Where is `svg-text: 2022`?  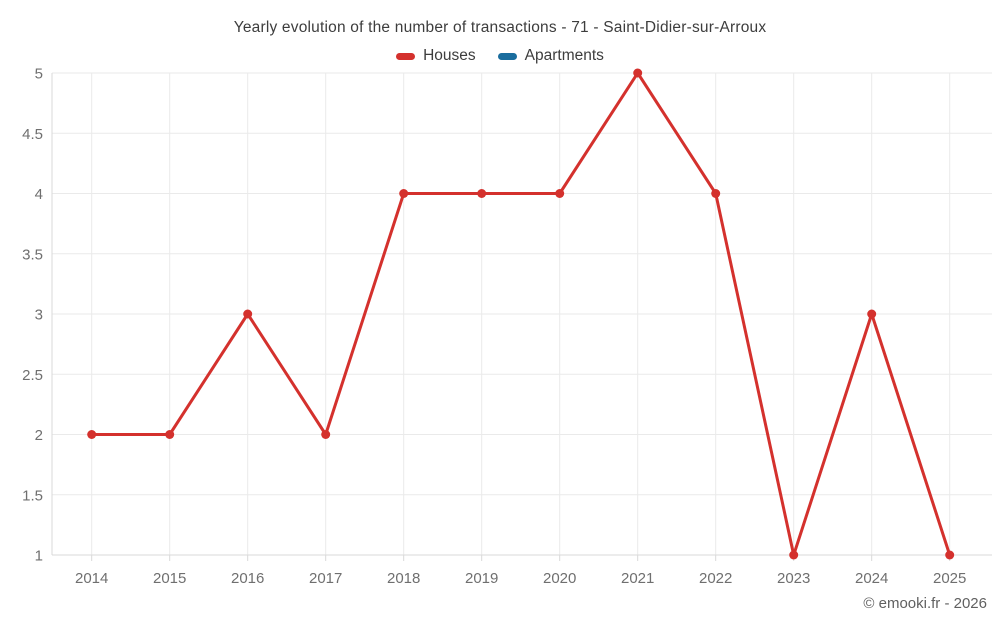
svg-text: 2022 is located at coordinates (715, 578).